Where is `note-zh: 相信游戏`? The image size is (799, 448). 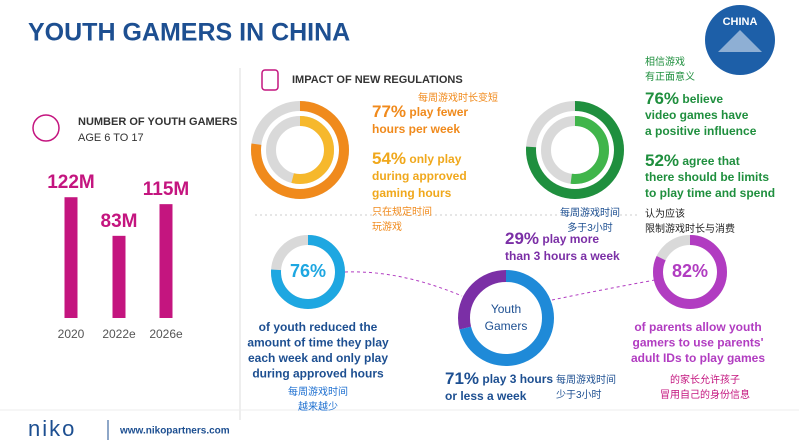 note-zh: 相信游戏 is located at coordinates (665, 61).